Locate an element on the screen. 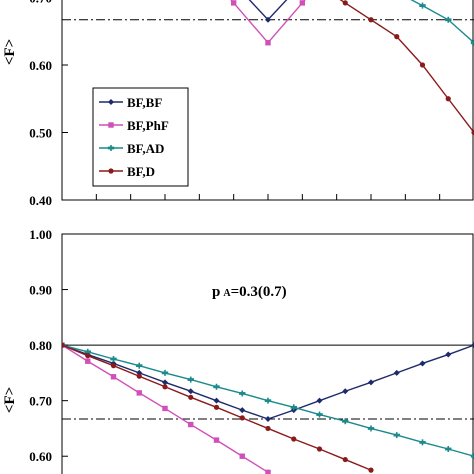  legend-label: BF,BF is located at coordinates (144, 102).